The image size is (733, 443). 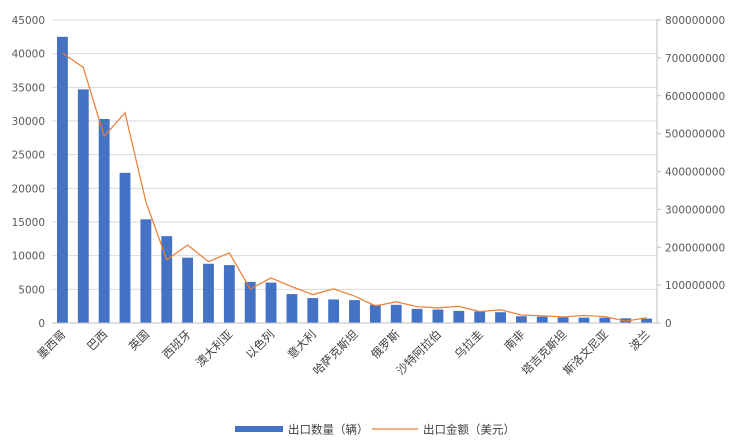 I want to click on right-tick-label: 500000000, so click(x=695, y=135).